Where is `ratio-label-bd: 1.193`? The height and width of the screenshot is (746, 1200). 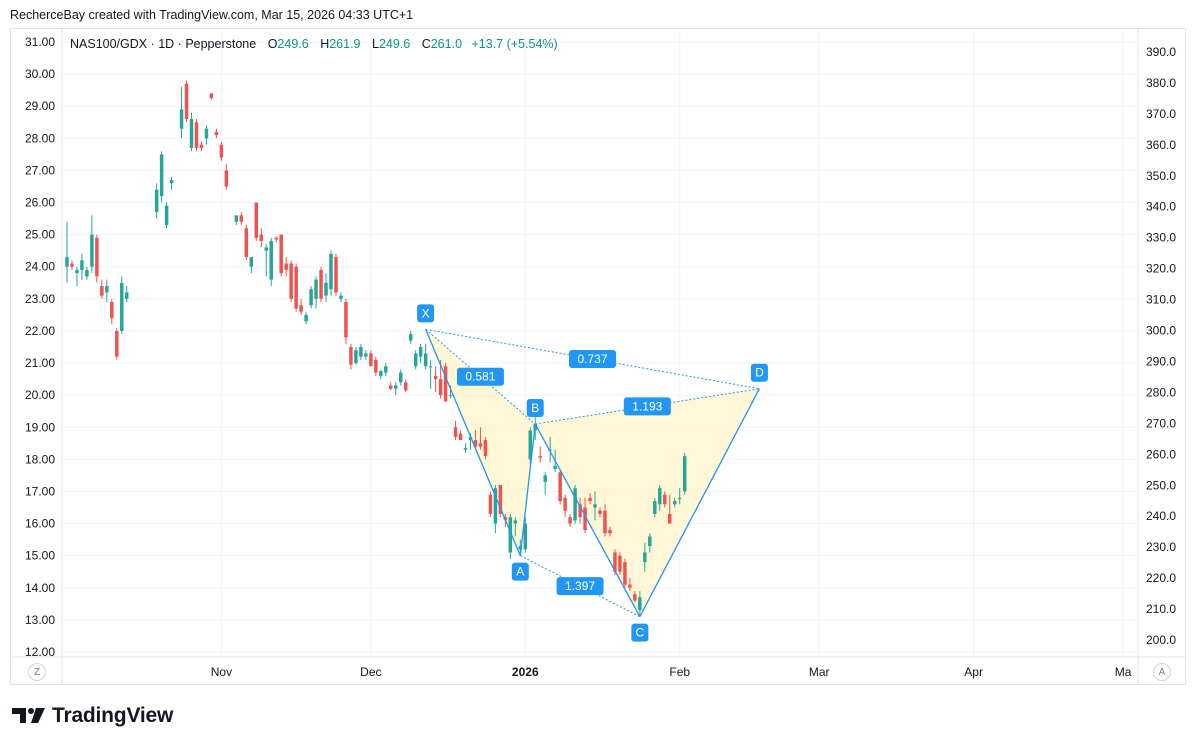
ratio-label-bd: 1.193 is located at coordinates (647, 406).